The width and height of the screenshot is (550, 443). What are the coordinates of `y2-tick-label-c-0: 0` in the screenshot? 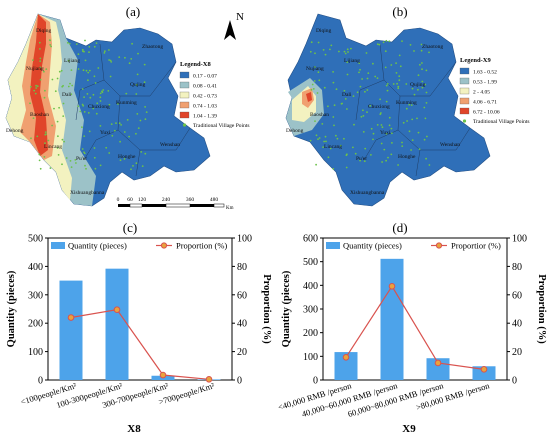 It's located at (239, 381).